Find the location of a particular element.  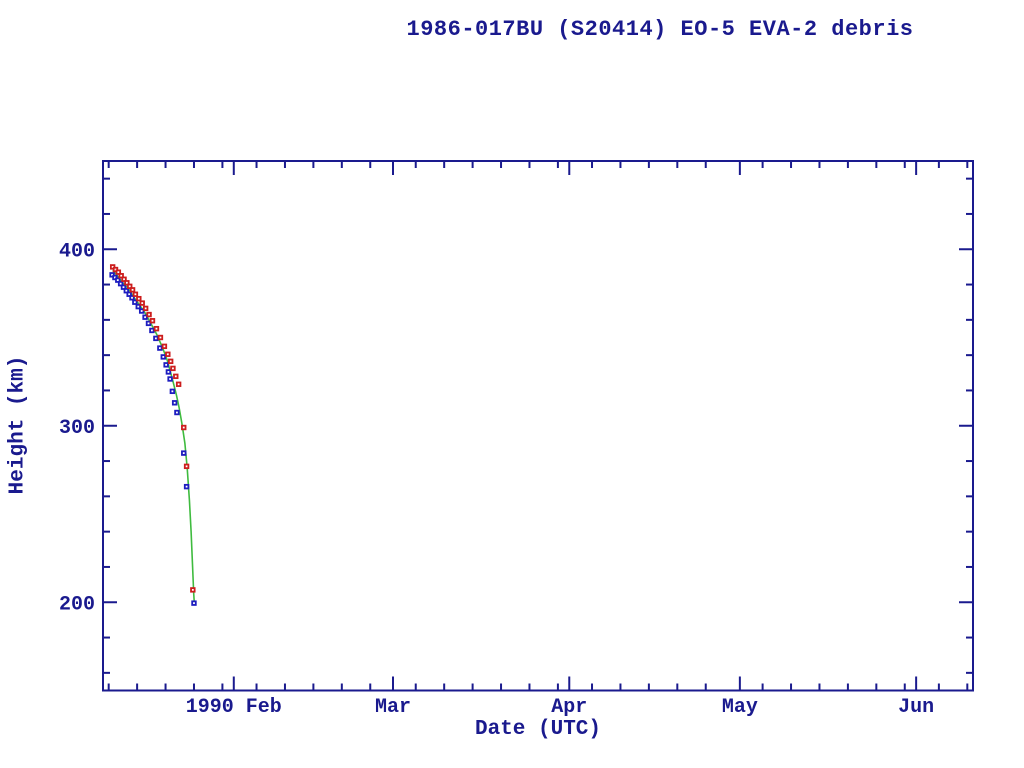

y-tick-label: 200 is located at coordinates (77, 604).